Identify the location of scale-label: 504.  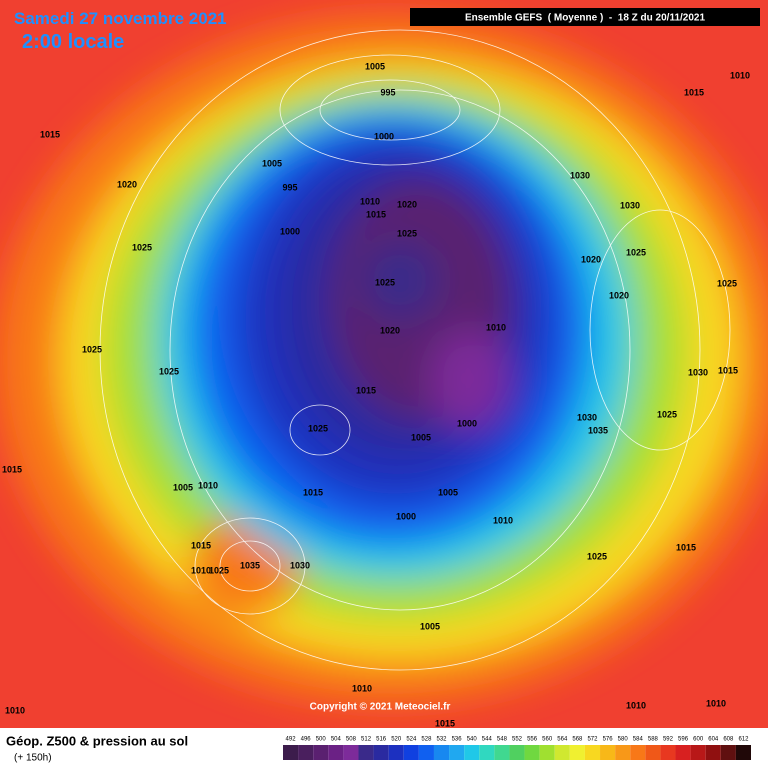
(336, 740).